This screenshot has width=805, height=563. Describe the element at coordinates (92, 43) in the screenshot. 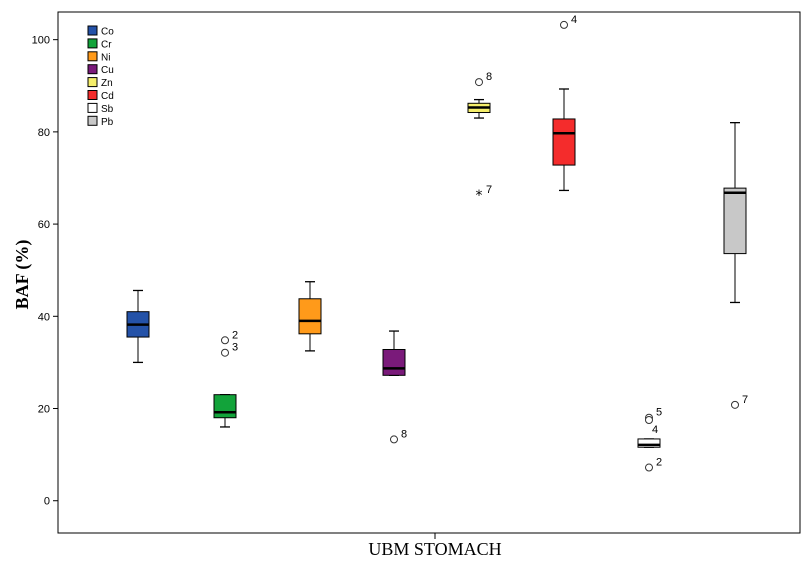

I see `legend-swatch-cr` at that location.